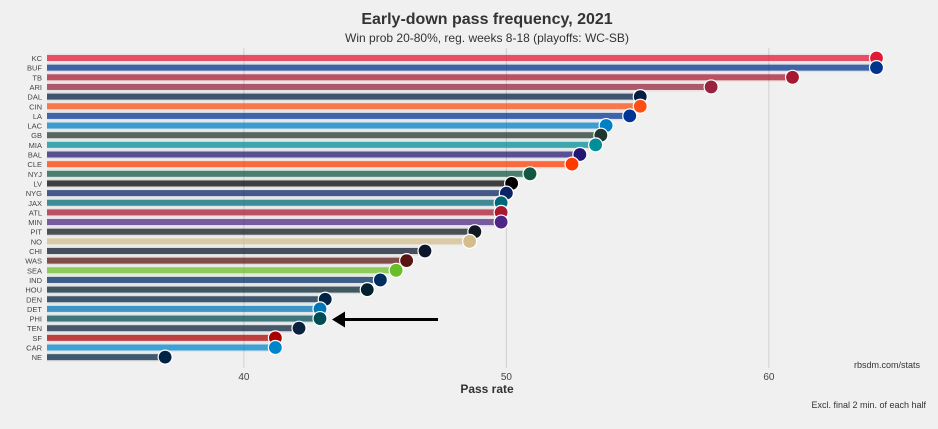 This screenshot has width=938, height=429. Describe the element at coordinates (868, 405) in the screenshot. I see `footnote: Excl. final 2 min. of each half` at that location.